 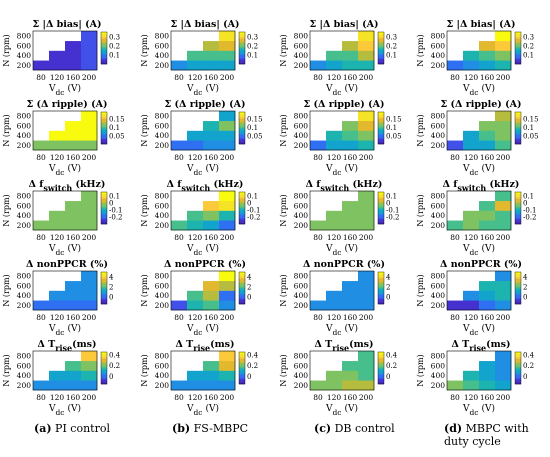 What do you see at coordinates (342, 50) in the screenshot?
I see `axes-box` at bounding box center [342, 50].